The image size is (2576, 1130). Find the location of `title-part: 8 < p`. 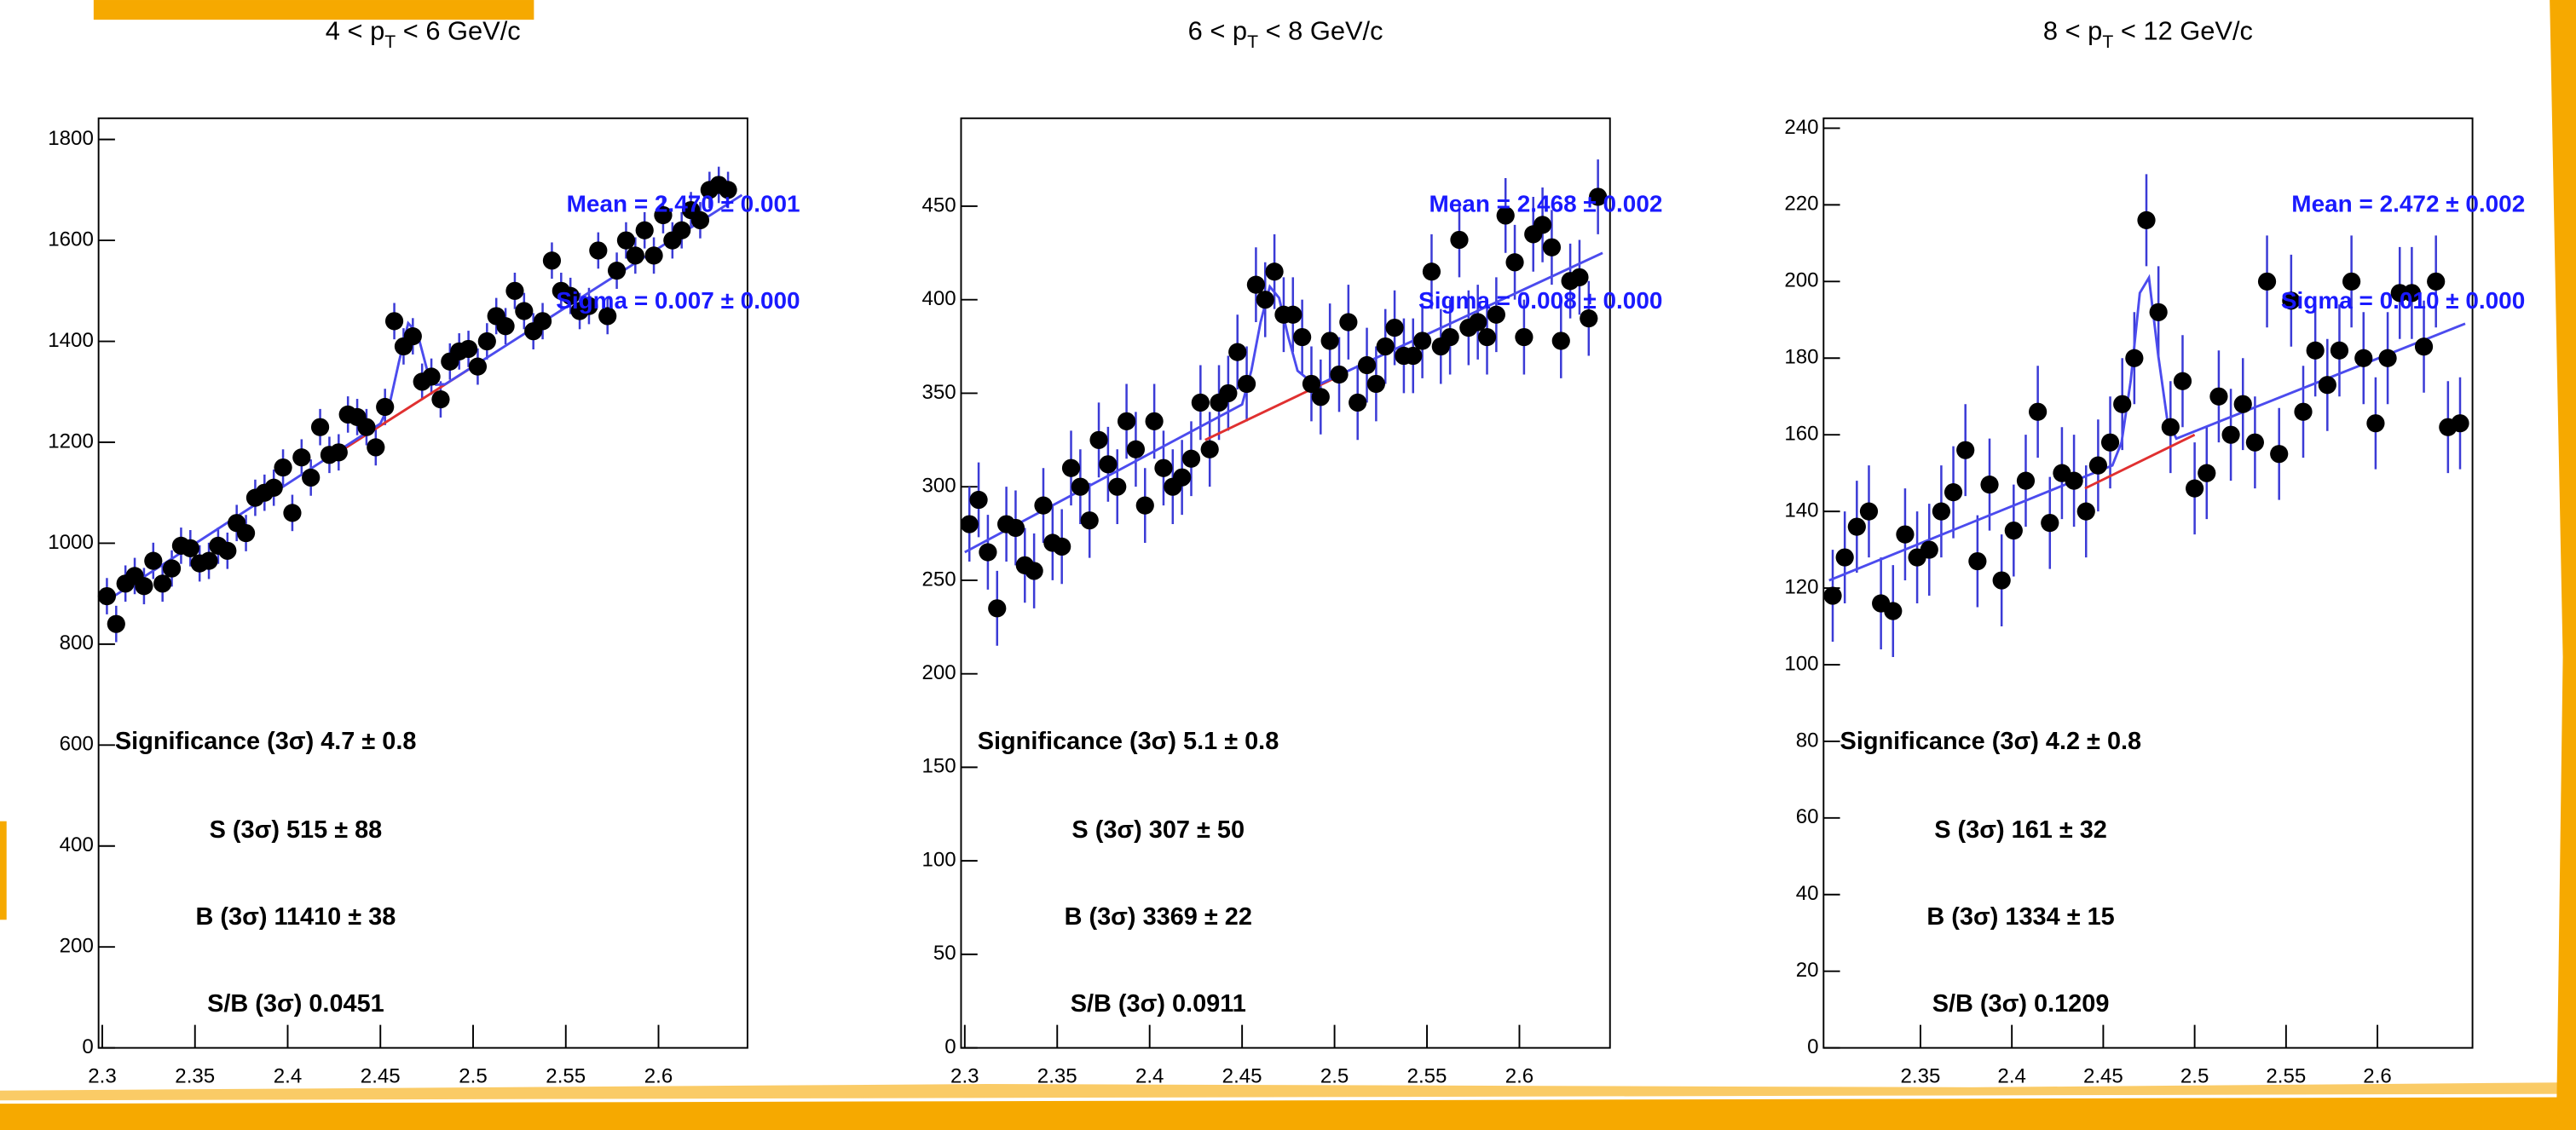

title-part: 8 < p is located at coordinates (2072, 31).